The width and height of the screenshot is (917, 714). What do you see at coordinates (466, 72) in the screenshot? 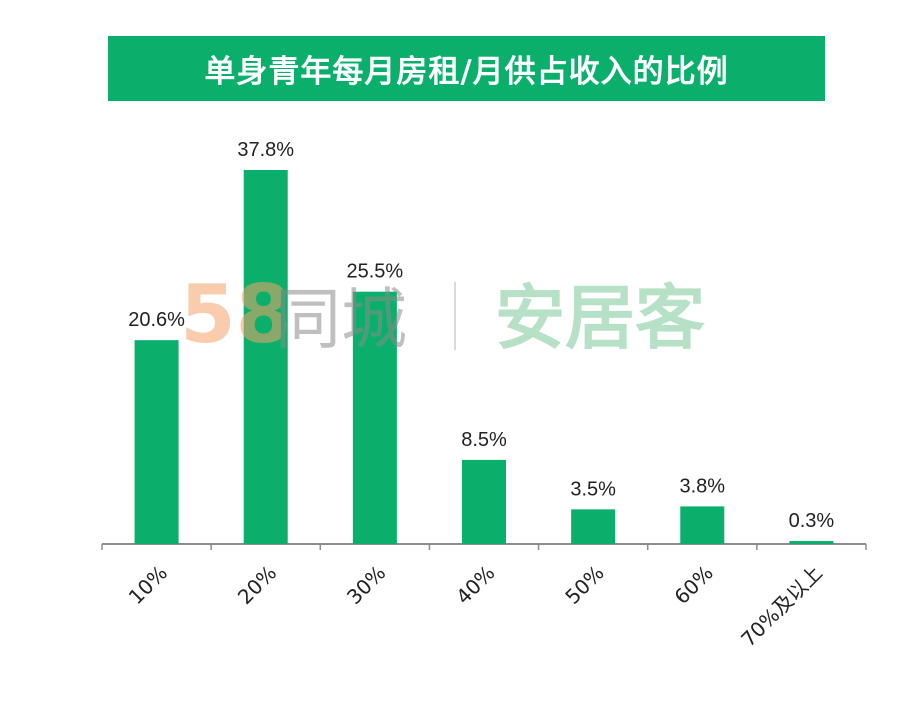
I see `chart-title: 单身青年每月房租/月供占收入的比例` at bounding box center [466, 72].